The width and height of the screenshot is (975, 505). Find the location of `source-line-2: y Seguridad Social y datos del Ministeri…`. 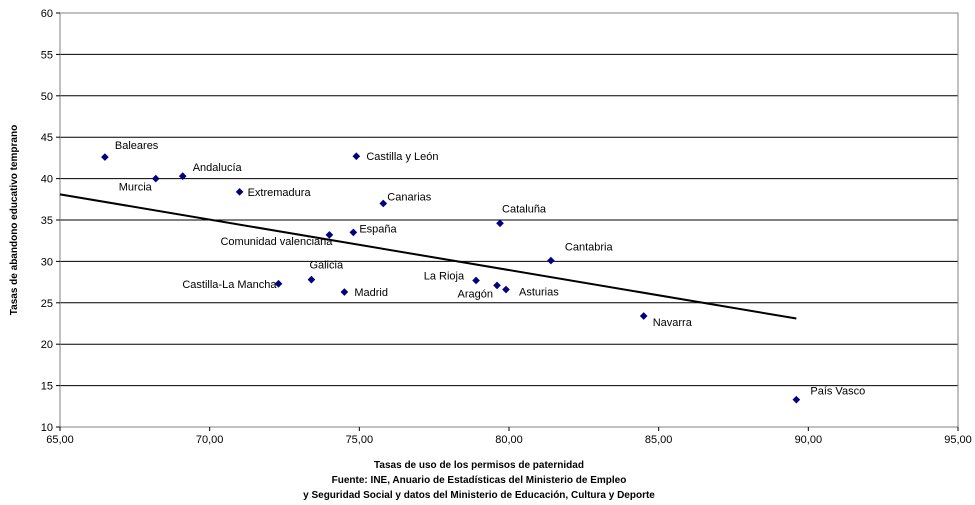

source-line-2: y Seguridad Social y datos del Ministeri… is located at coordinates (479, 495).